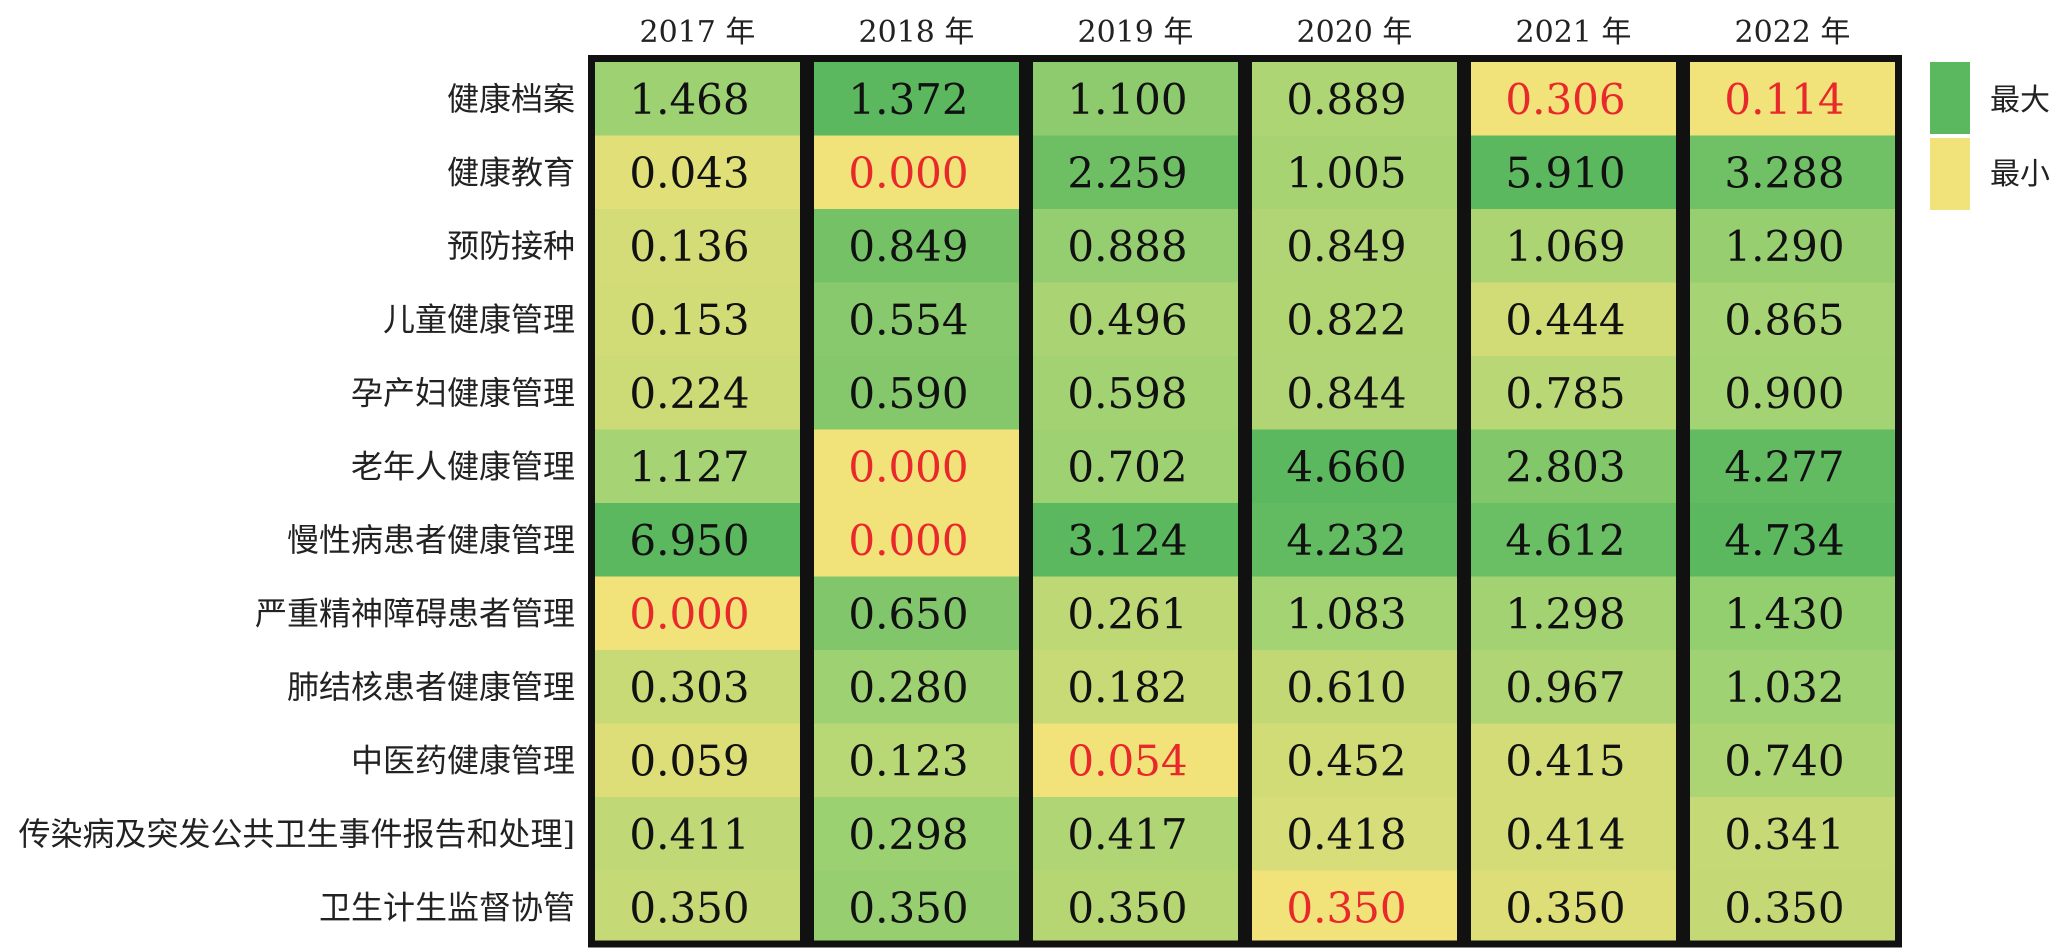 The width and height of the screenshot is (2061, 952). I want to click on column-label: 2019 年, so click(1136, 32).